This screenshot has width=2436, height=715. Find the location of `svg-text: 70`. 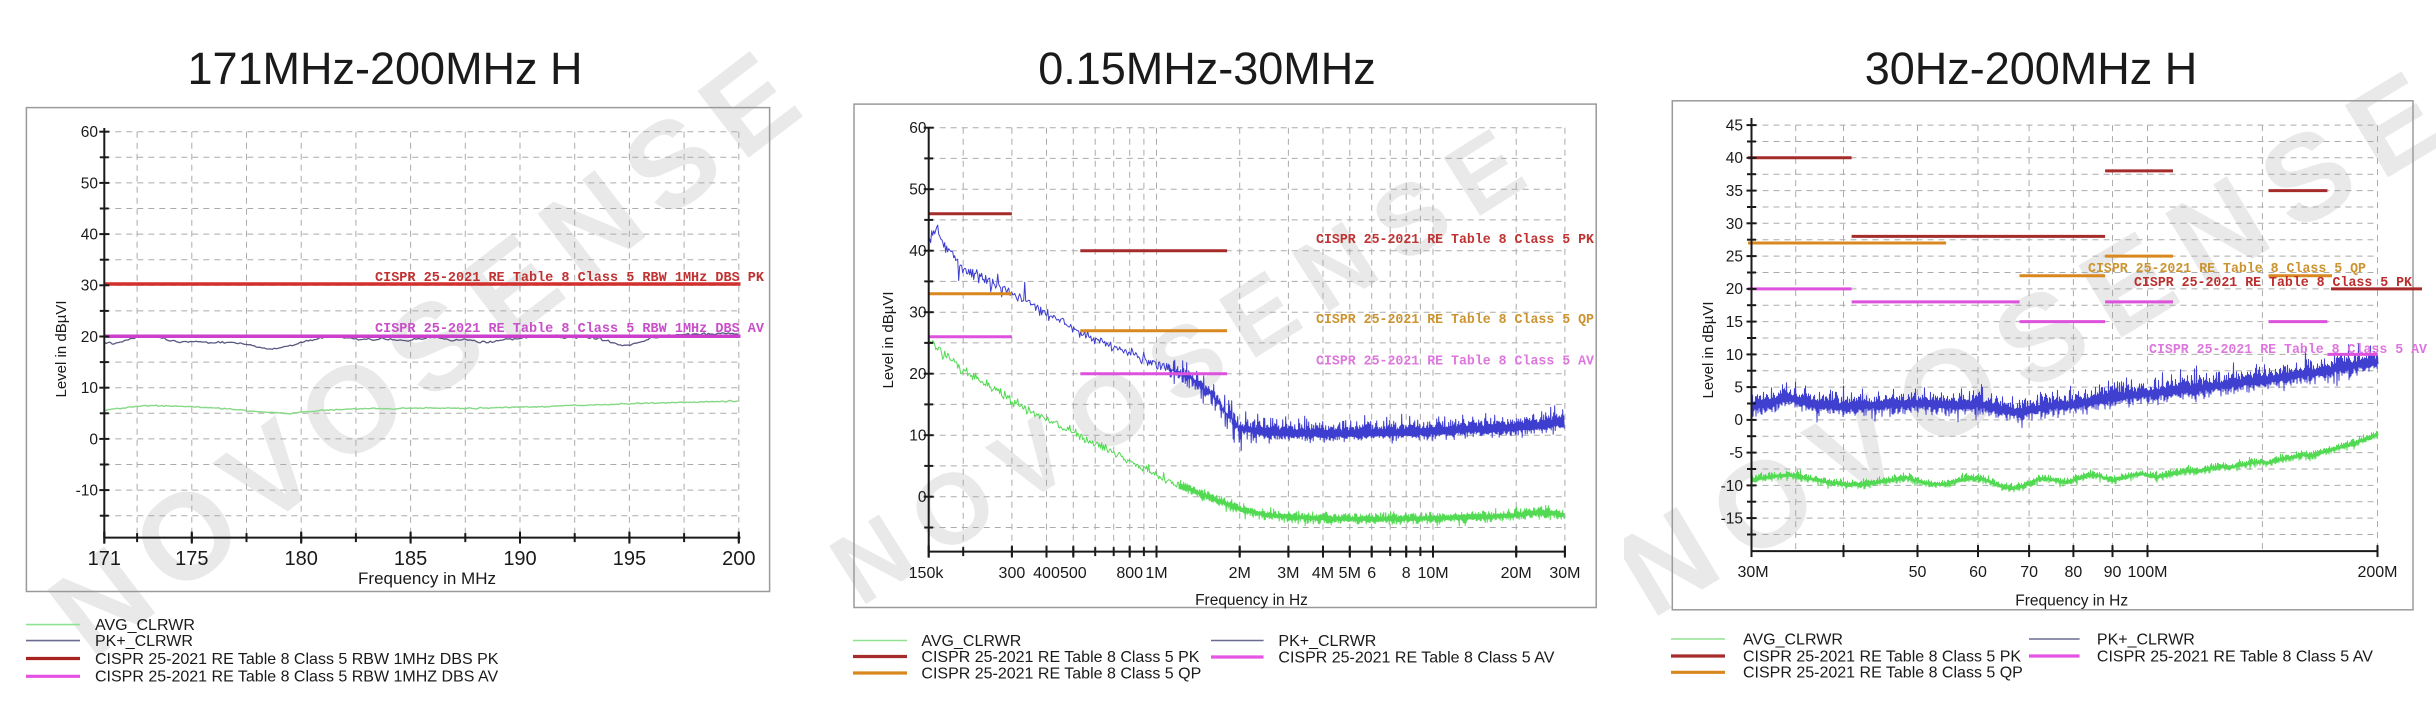

svg-text: 70 is located at coordinates (2029, 572).